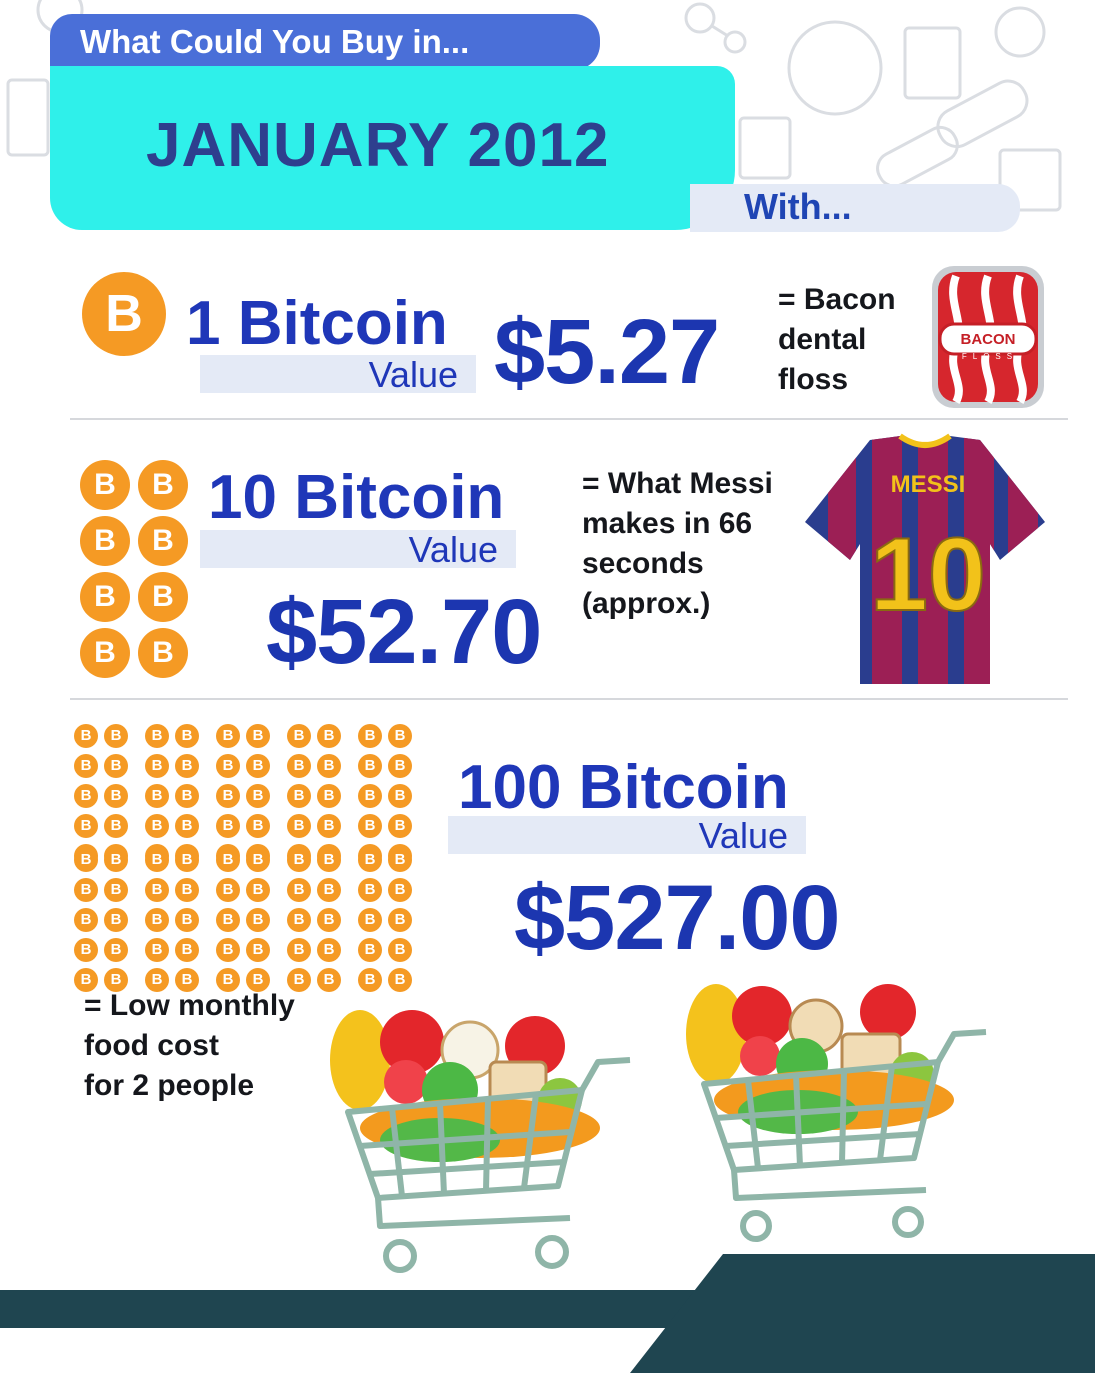 The height and width of the screenshot is (1373, 1095). Describe the element at coordinates (677, 918) in the screenshot. I see `price-100-bitcoin: $527.00` at that location.